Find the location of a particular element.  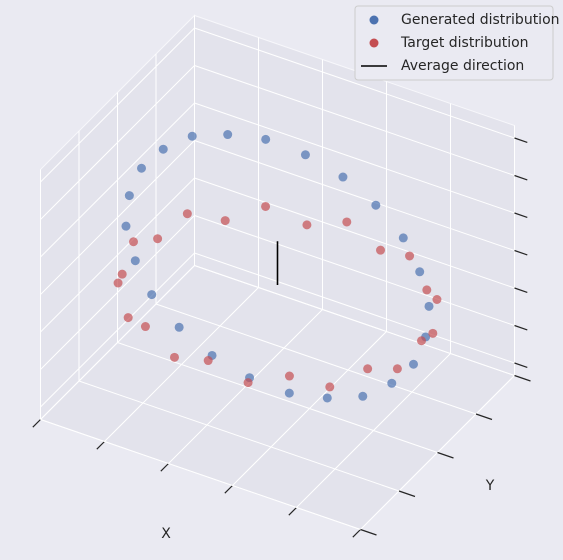

legend-label: Target distribution is located at coordinates (464, 43).